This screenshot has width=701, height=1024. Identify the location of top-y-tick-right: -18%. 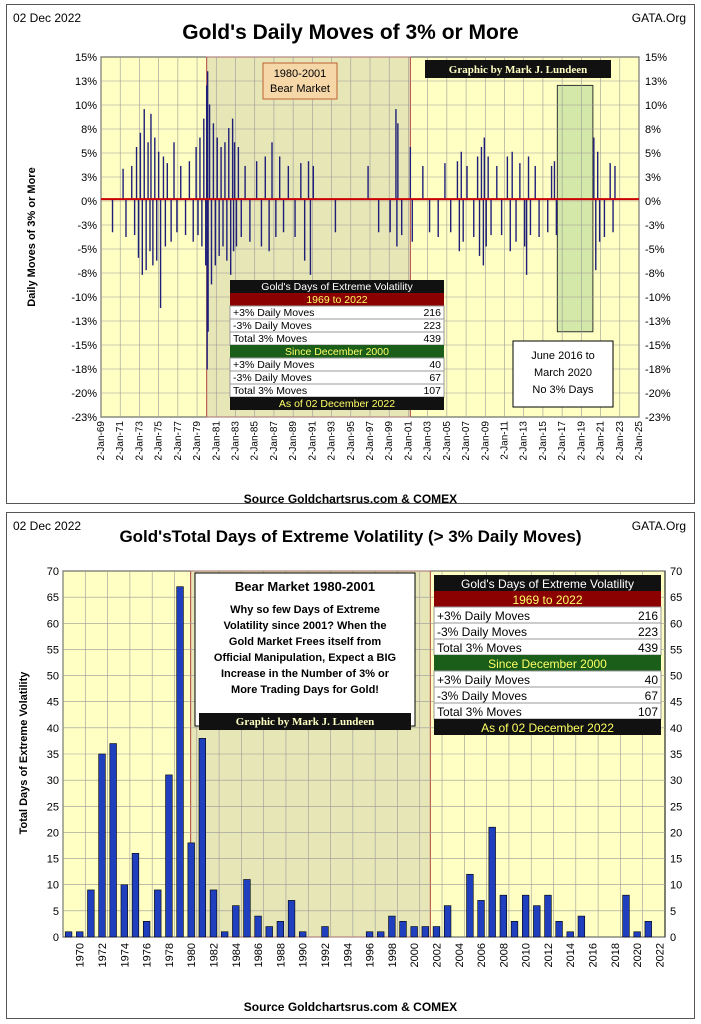
(658, 370).